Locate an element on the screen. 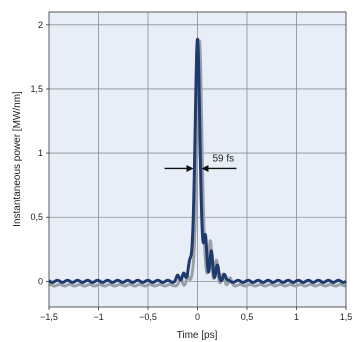 The width and height of the screenshot is (355, 342). fwhm-label: 59 fs is located at coordinates (223, 158).